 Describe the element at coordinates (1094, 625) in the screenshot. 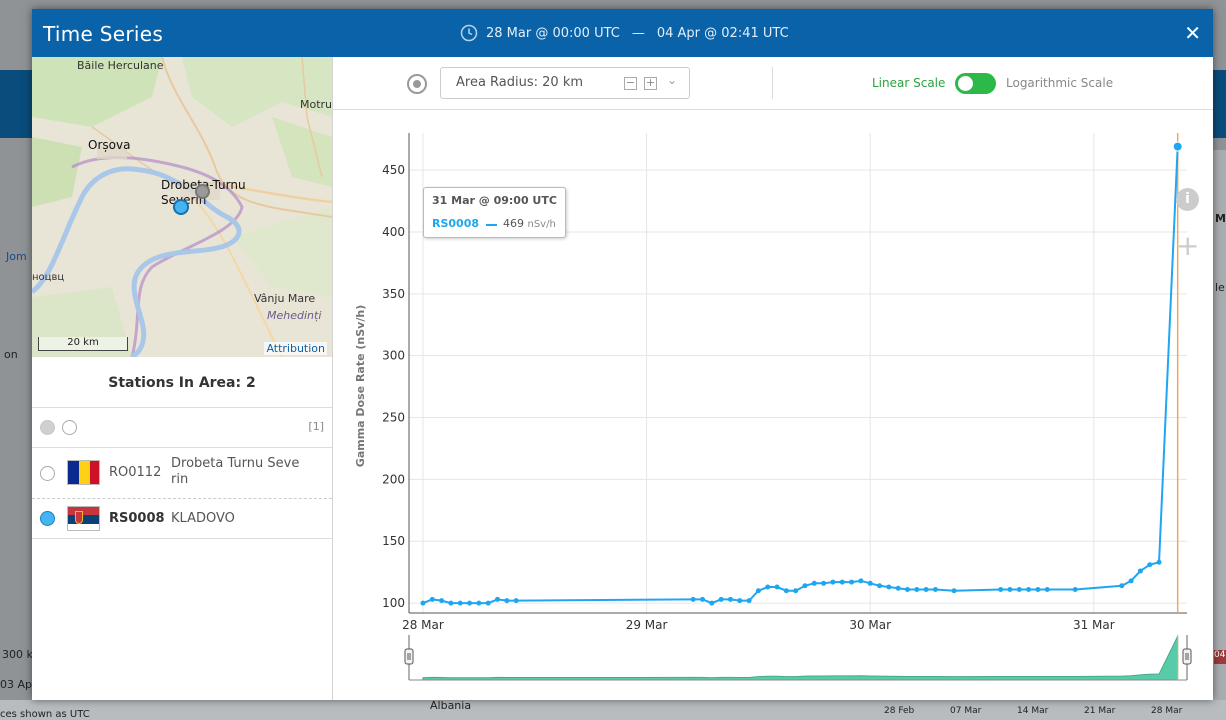

I see `x-tick-label: 31 Mar` at that location.